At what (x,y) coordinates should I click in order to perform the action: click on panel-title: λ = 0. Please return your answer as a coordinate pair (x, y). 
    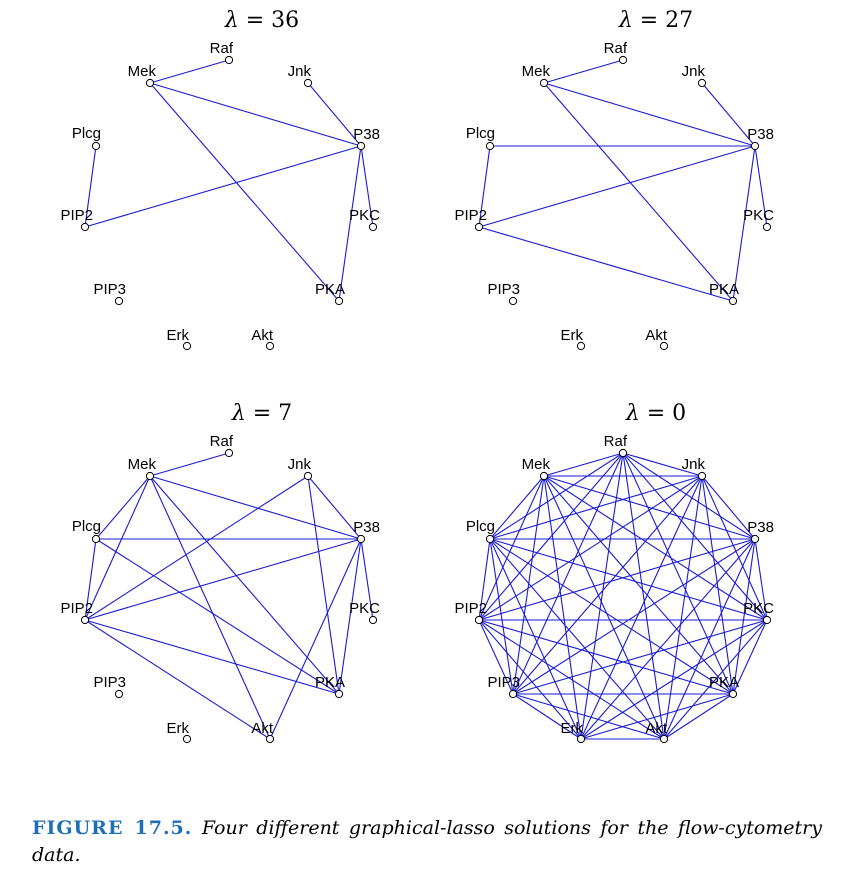
    Looking at the image, I should click on (655, 413).